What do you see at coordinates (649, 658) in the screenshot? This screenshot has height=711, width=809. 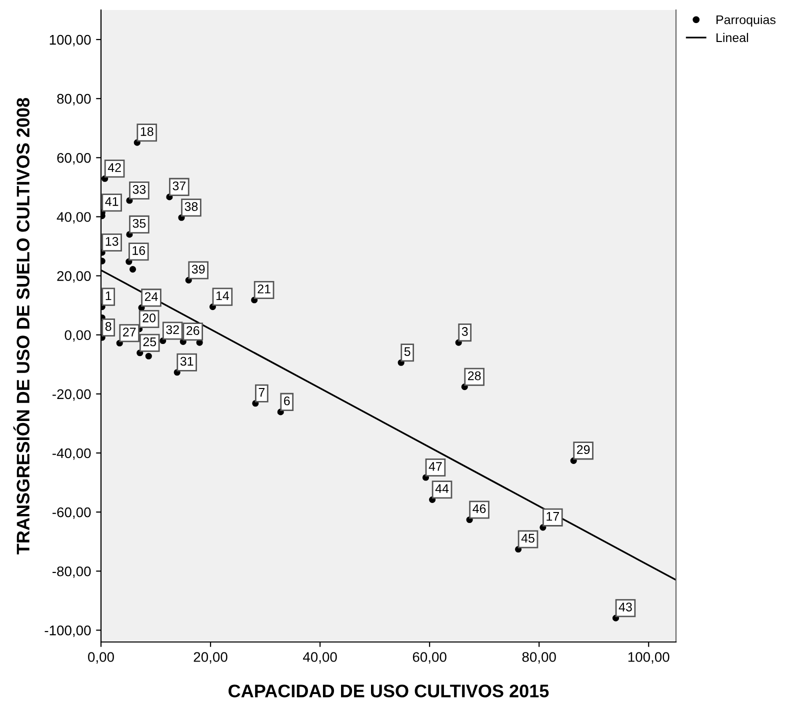 I see `x-tick-label: 100,00` at bounding box center [649, 658].